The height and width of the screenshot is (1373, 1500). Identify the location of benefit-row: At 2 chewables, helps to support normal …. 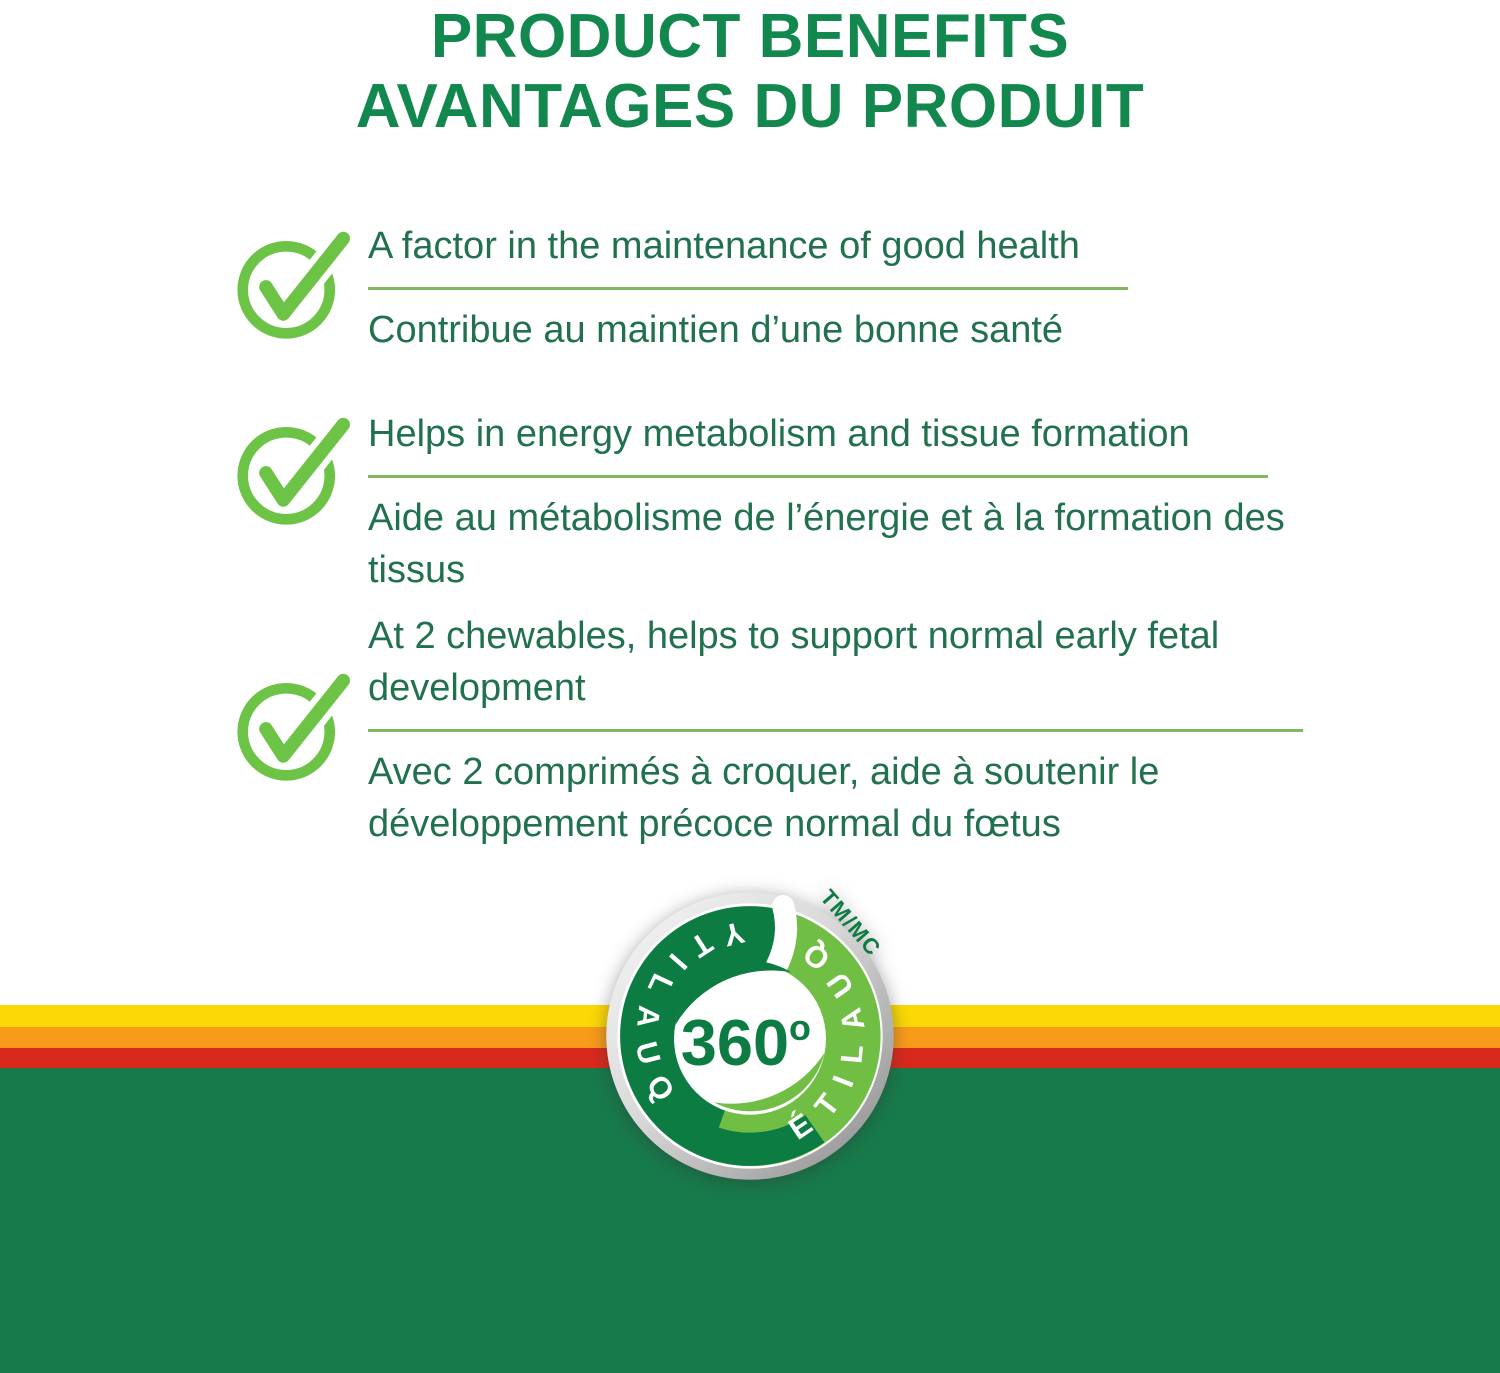
(863, 730).